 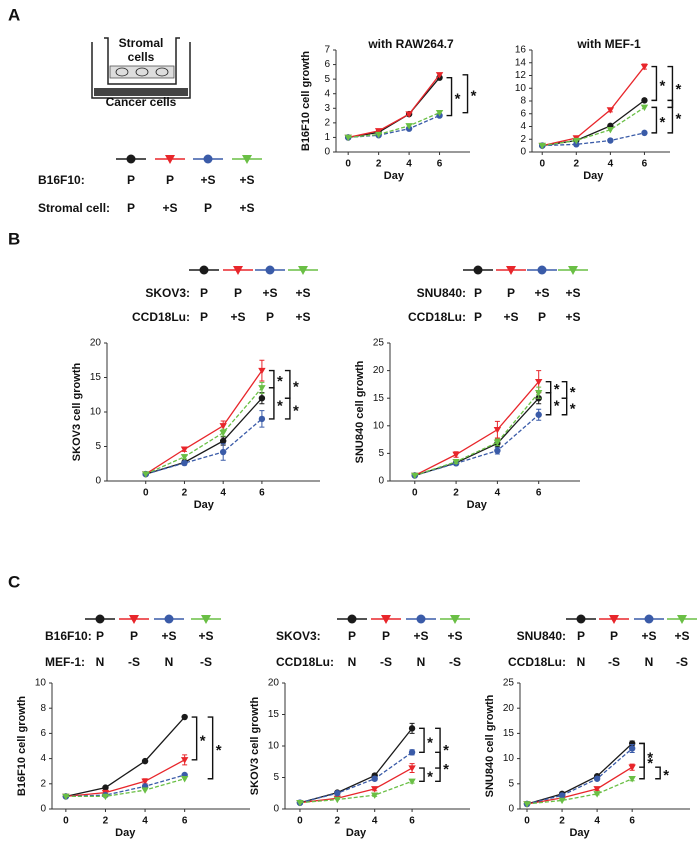 I want to click on chart-title: with RAW264.7, so click(x=410, y=44).